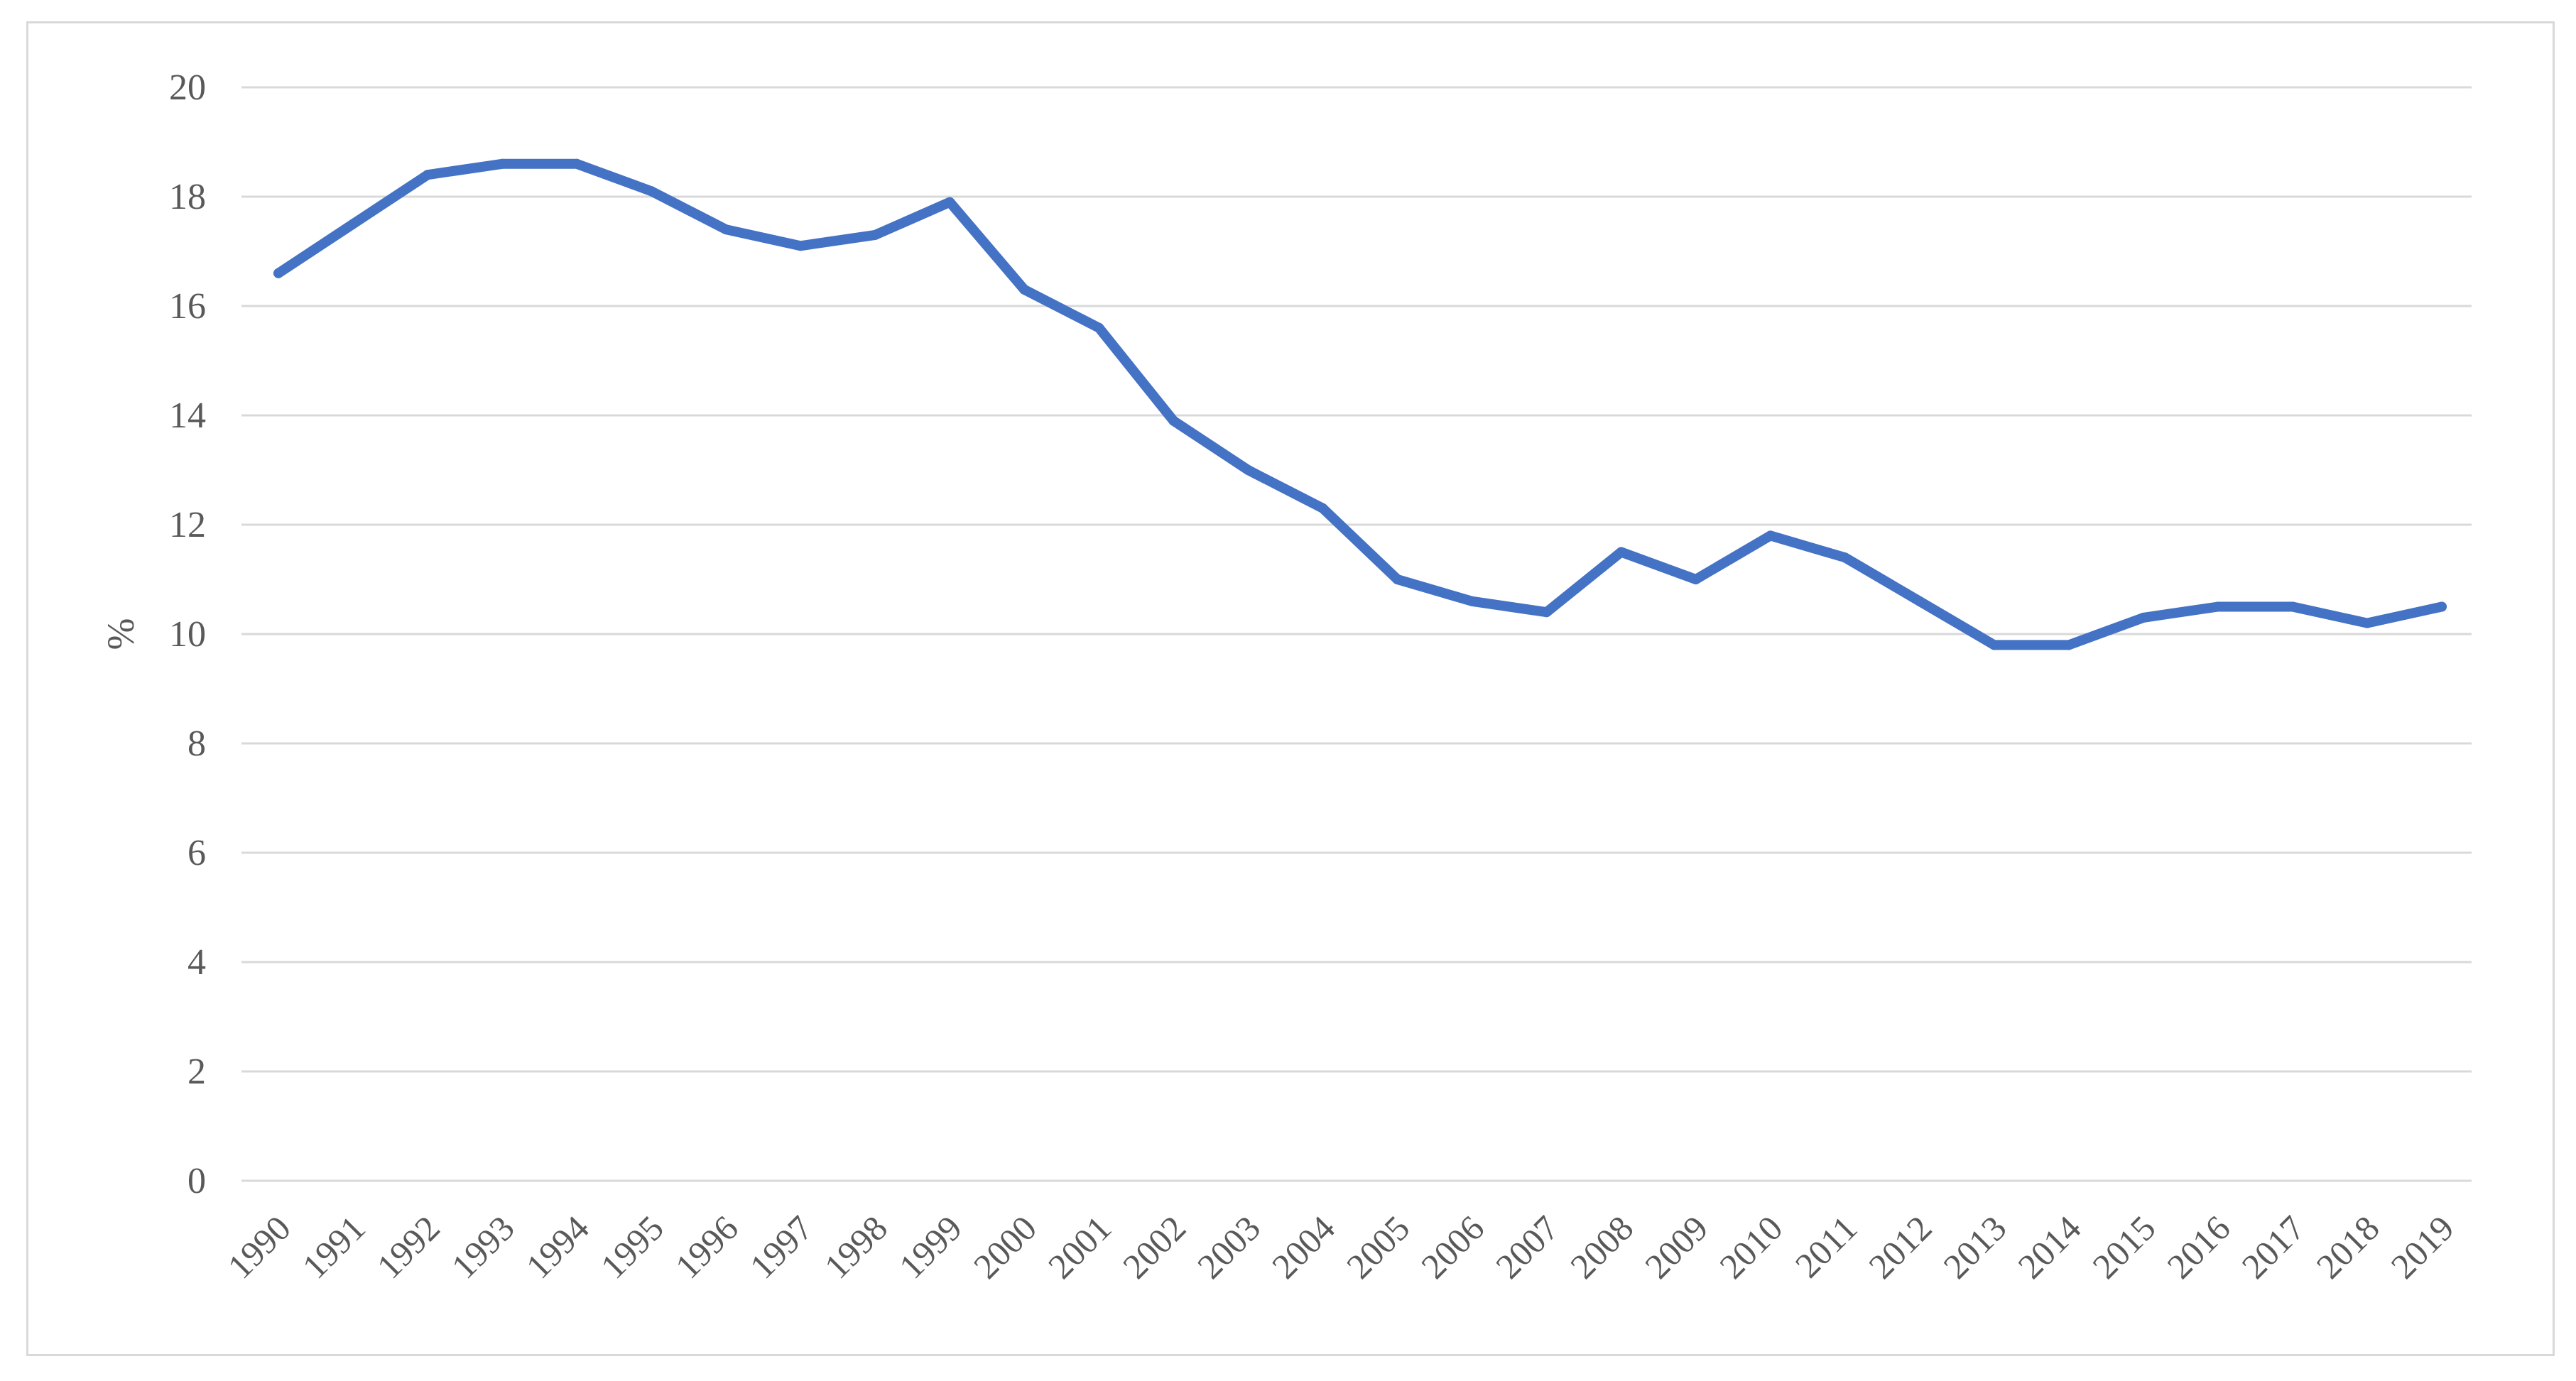 The height and width of the screenshot is (1381, 2576). I want to click on data-point-2010, so click(1771, 535).